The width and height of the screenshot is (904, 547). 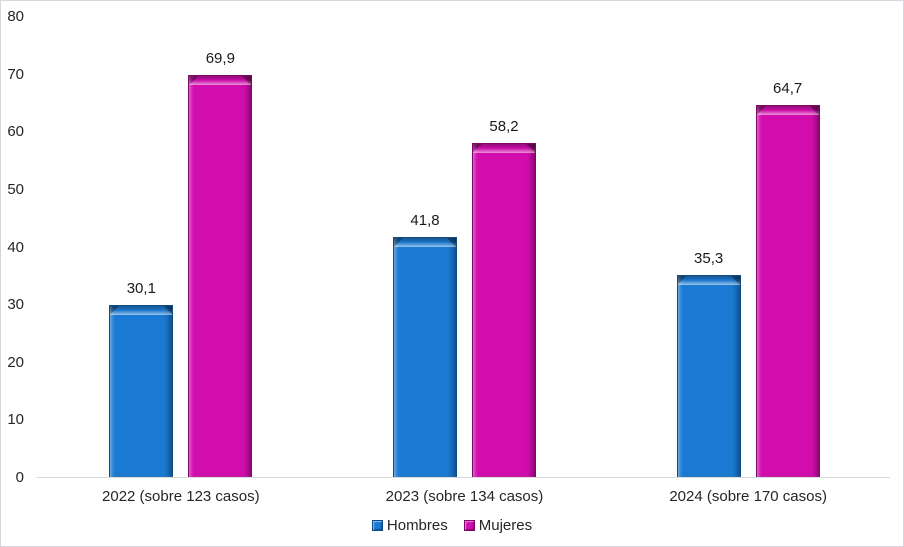 I want to click on legend-label: Mujeres, so click(x=505, y=525).